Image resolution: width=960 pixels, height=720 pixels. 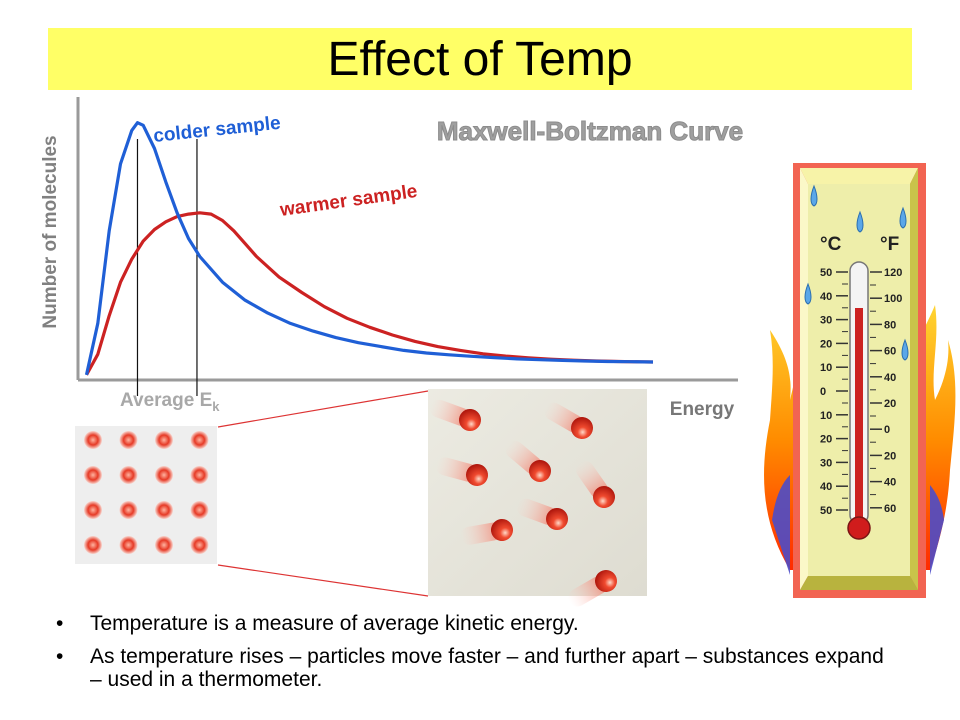 What do you see at coordinates (859, 176) in the screenshot?
I see `thermometer-bevel` at bounding box center [859, 176].